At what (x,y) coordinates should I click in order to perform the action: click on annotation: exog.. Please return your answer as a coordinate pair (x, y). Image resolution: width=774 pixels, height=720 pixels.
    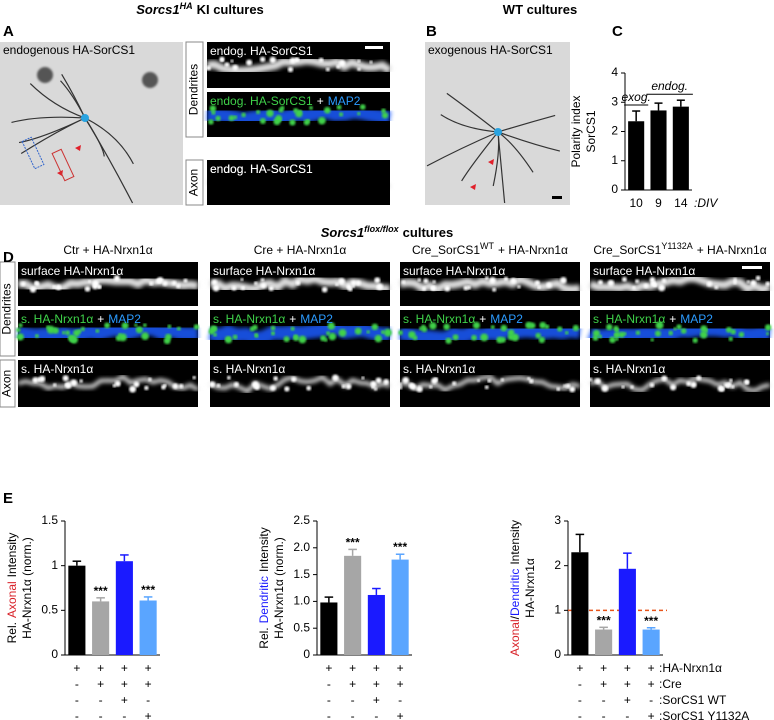
    Looking at the image, I should click on (635, 97).